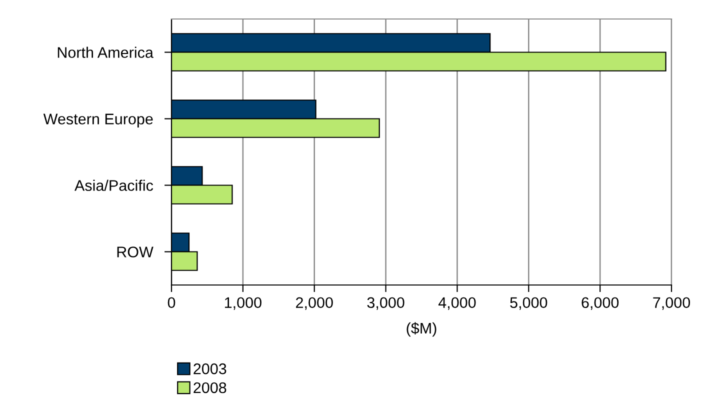  What do you see at coordinates (600, 303) in the screenshot?
I see `x-tick-label: 6,000` at bounding box center [600, 303].